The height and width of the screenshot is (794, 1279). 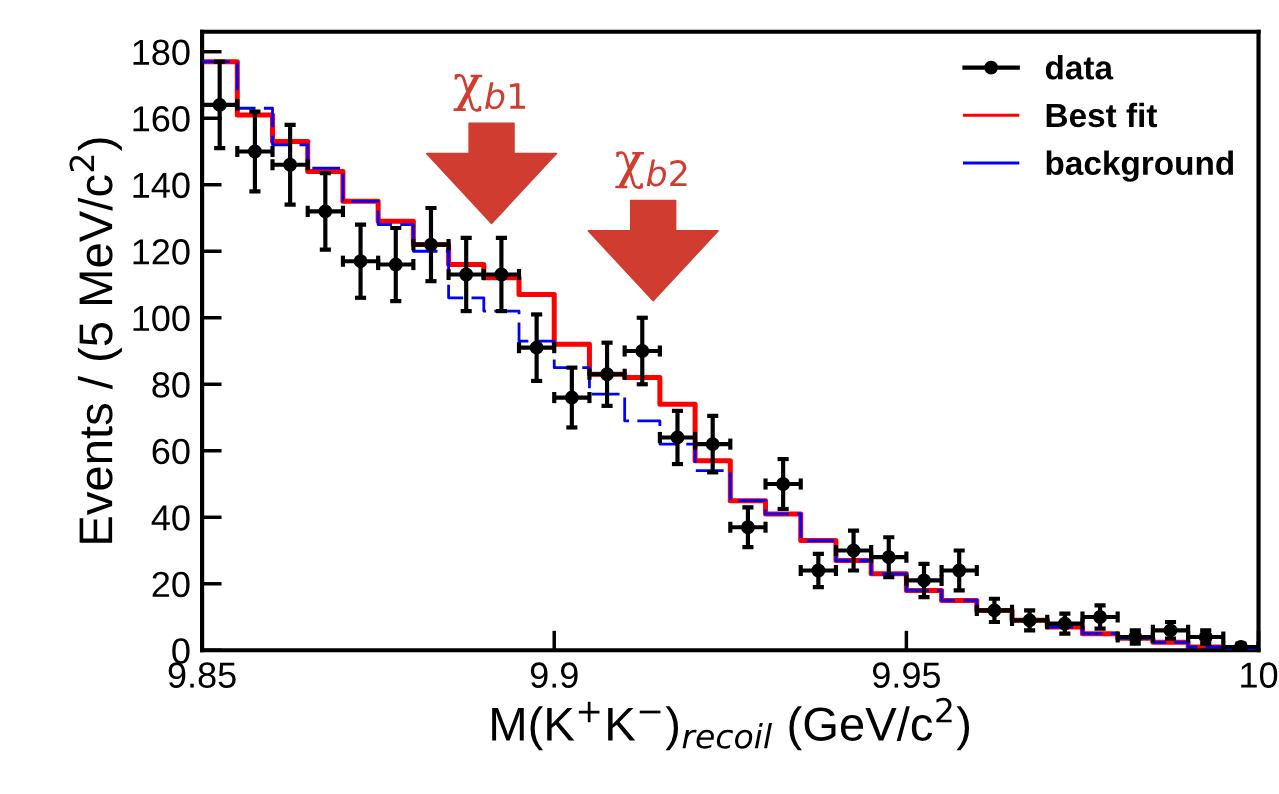 I want to click on y-tick-label: 80, so click(x=171, y=385).